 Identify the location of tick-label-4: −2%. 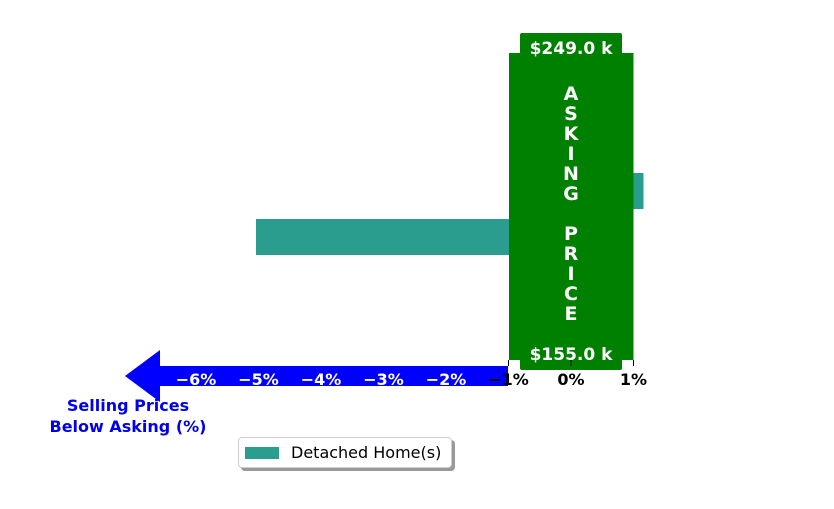
(446, 379).